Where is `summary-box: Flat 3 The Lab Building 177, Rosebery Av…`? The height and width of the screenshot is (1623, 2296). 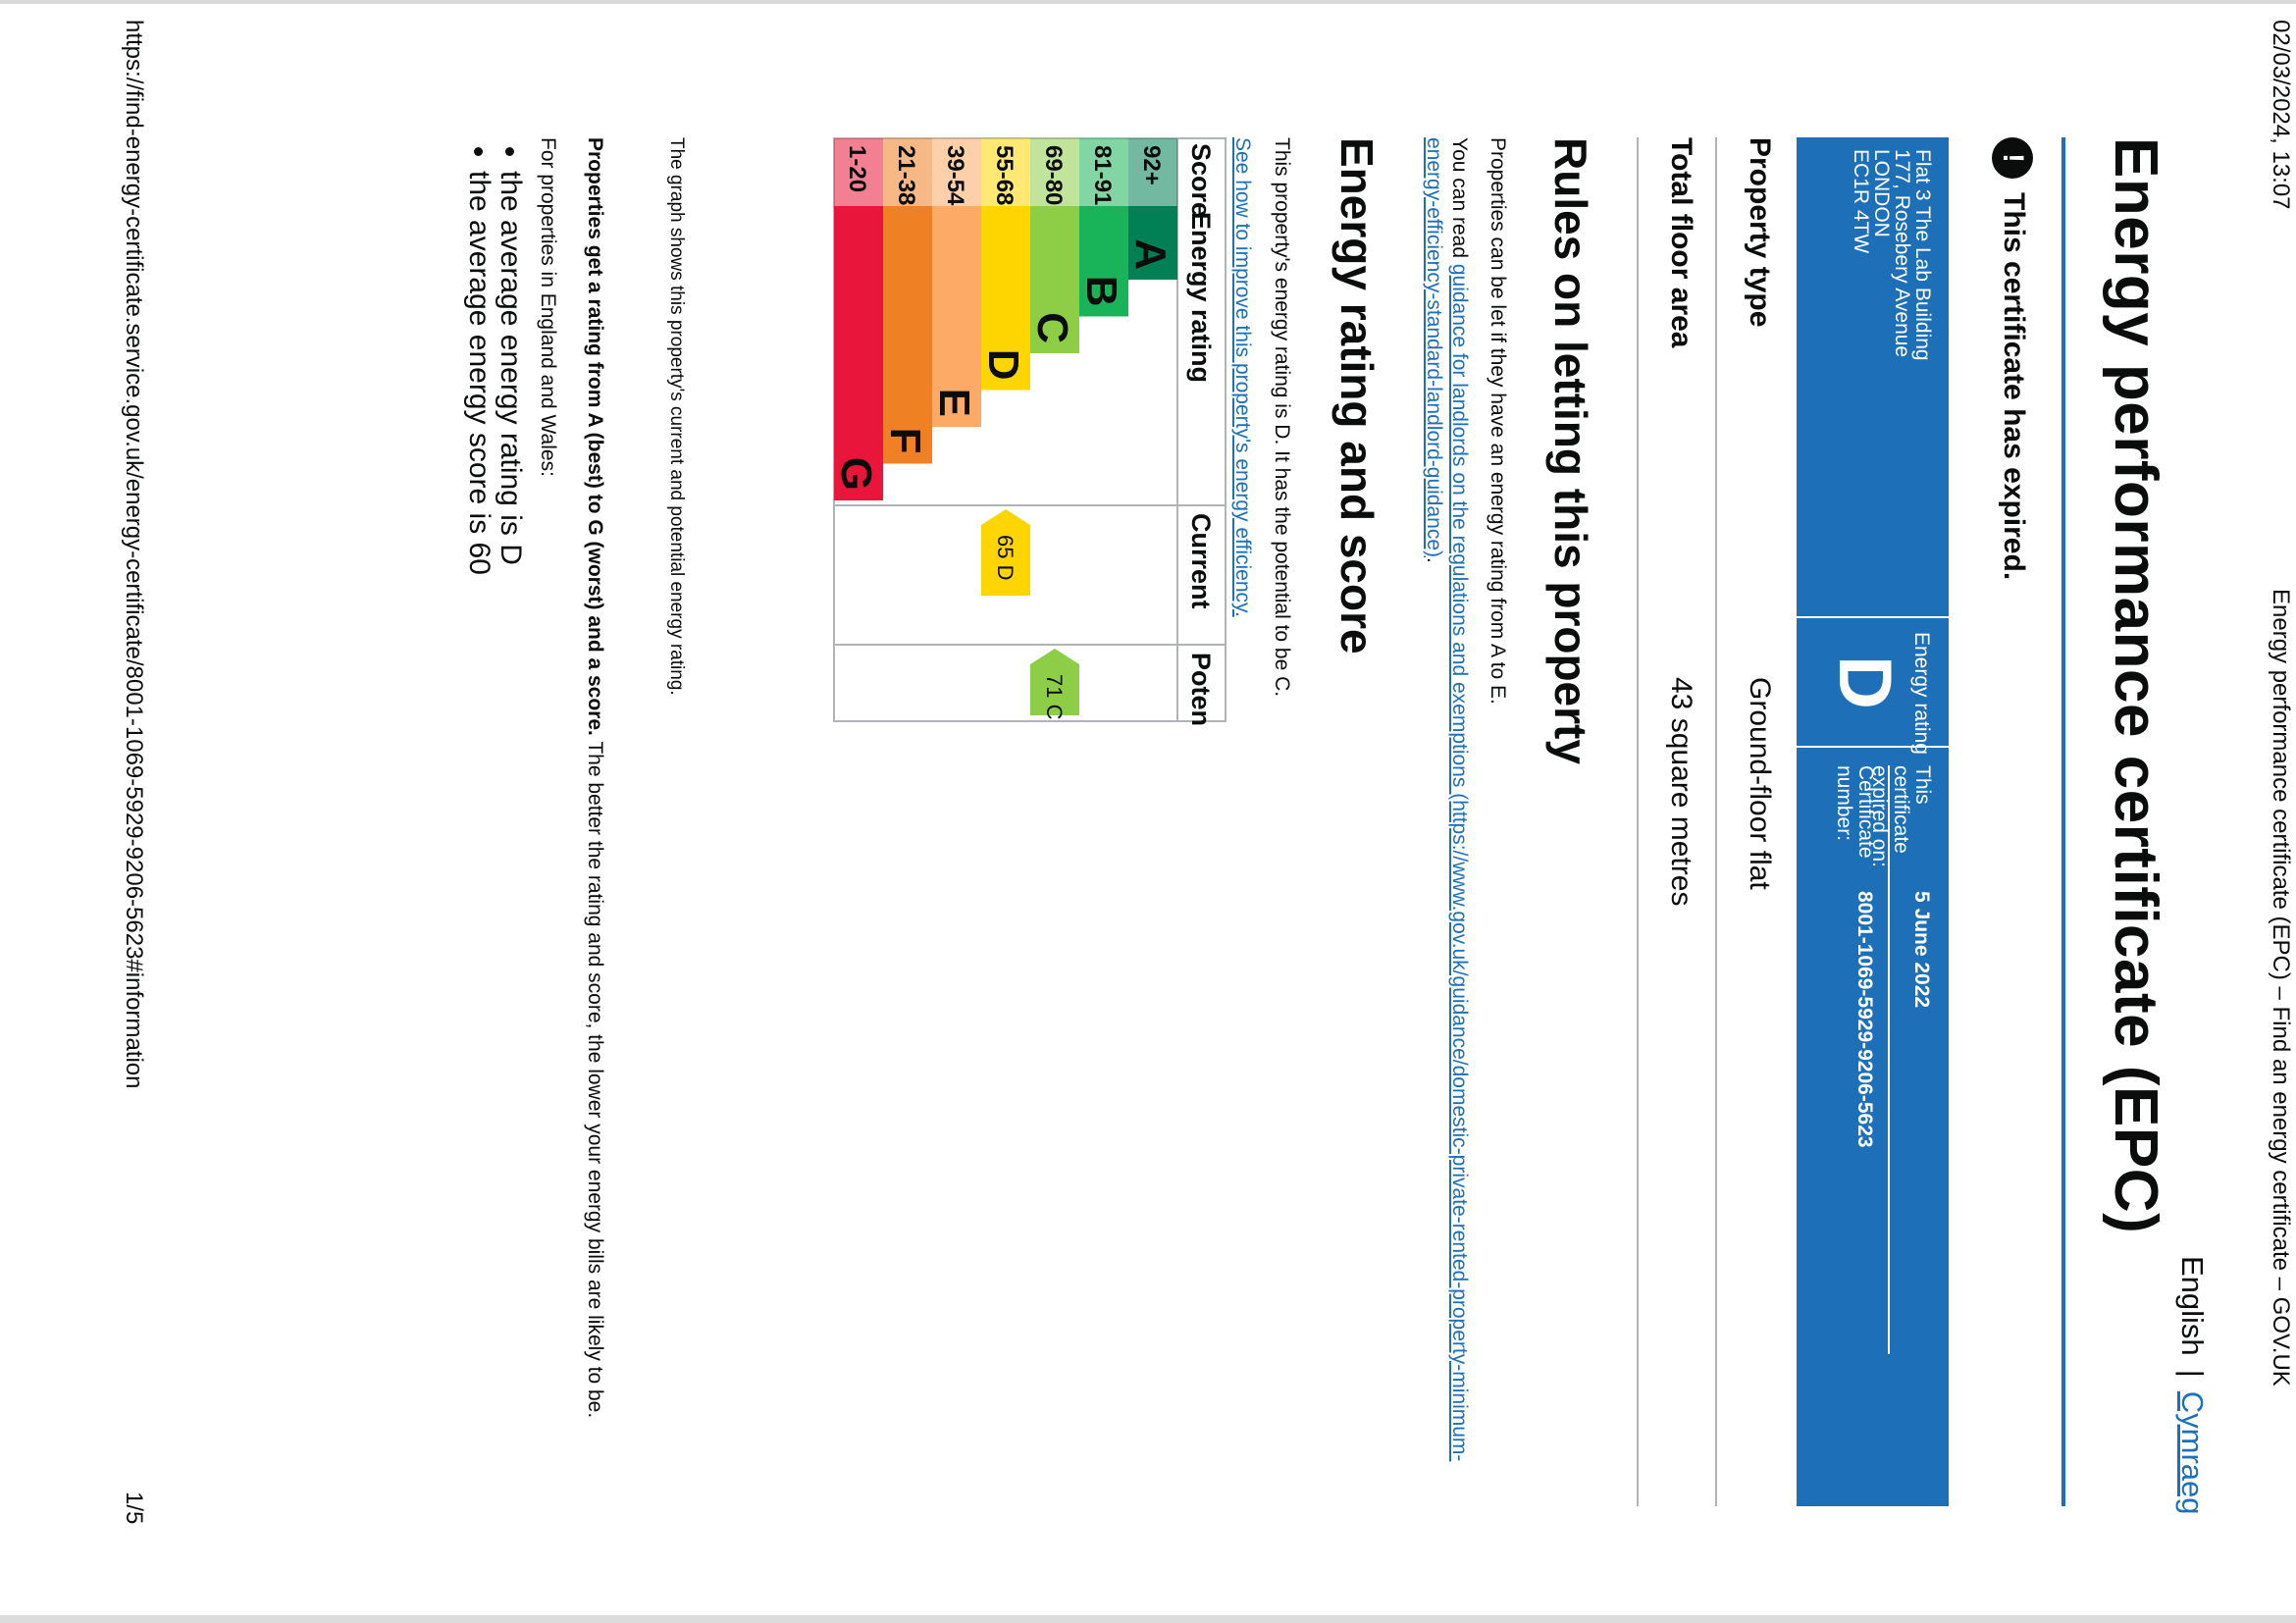 summary-box: Flat 3 The Lab Building 177, Rosebery Av… is located at coordinates (1873, 821).